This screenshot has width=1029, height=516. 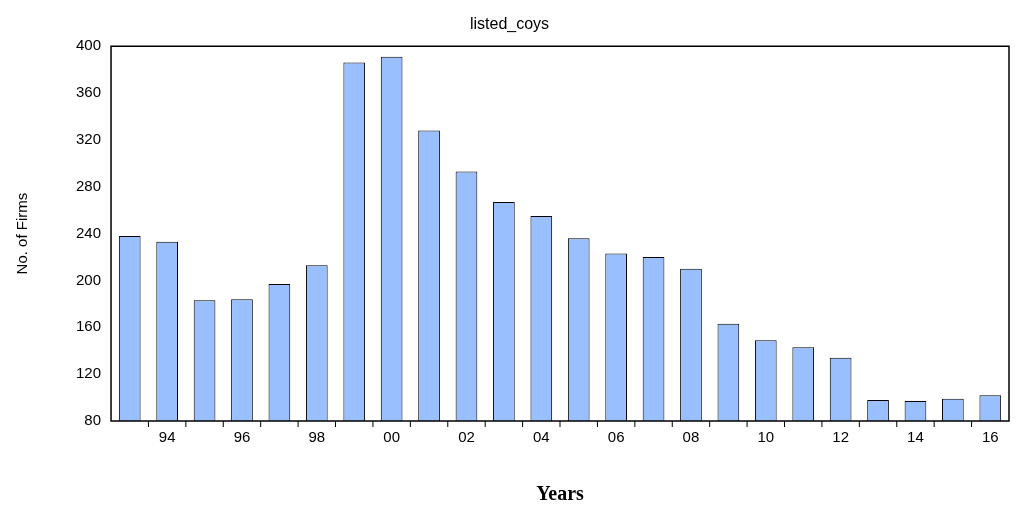 I want to click on x-tick-label: 94, so click(x=167, y=437).